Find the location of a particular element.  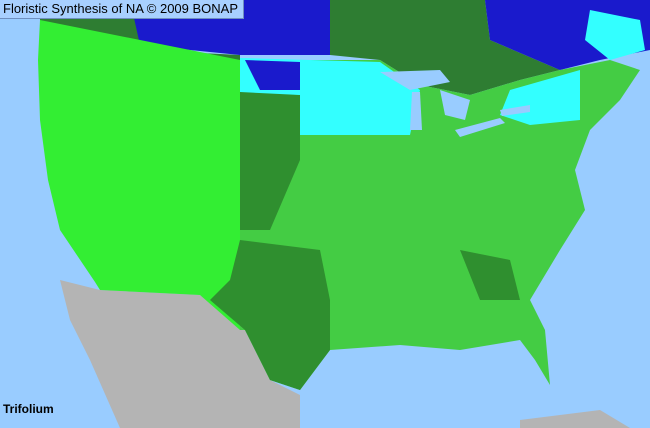

taxon-label: Trifolium is located at coordinates (28, 409).